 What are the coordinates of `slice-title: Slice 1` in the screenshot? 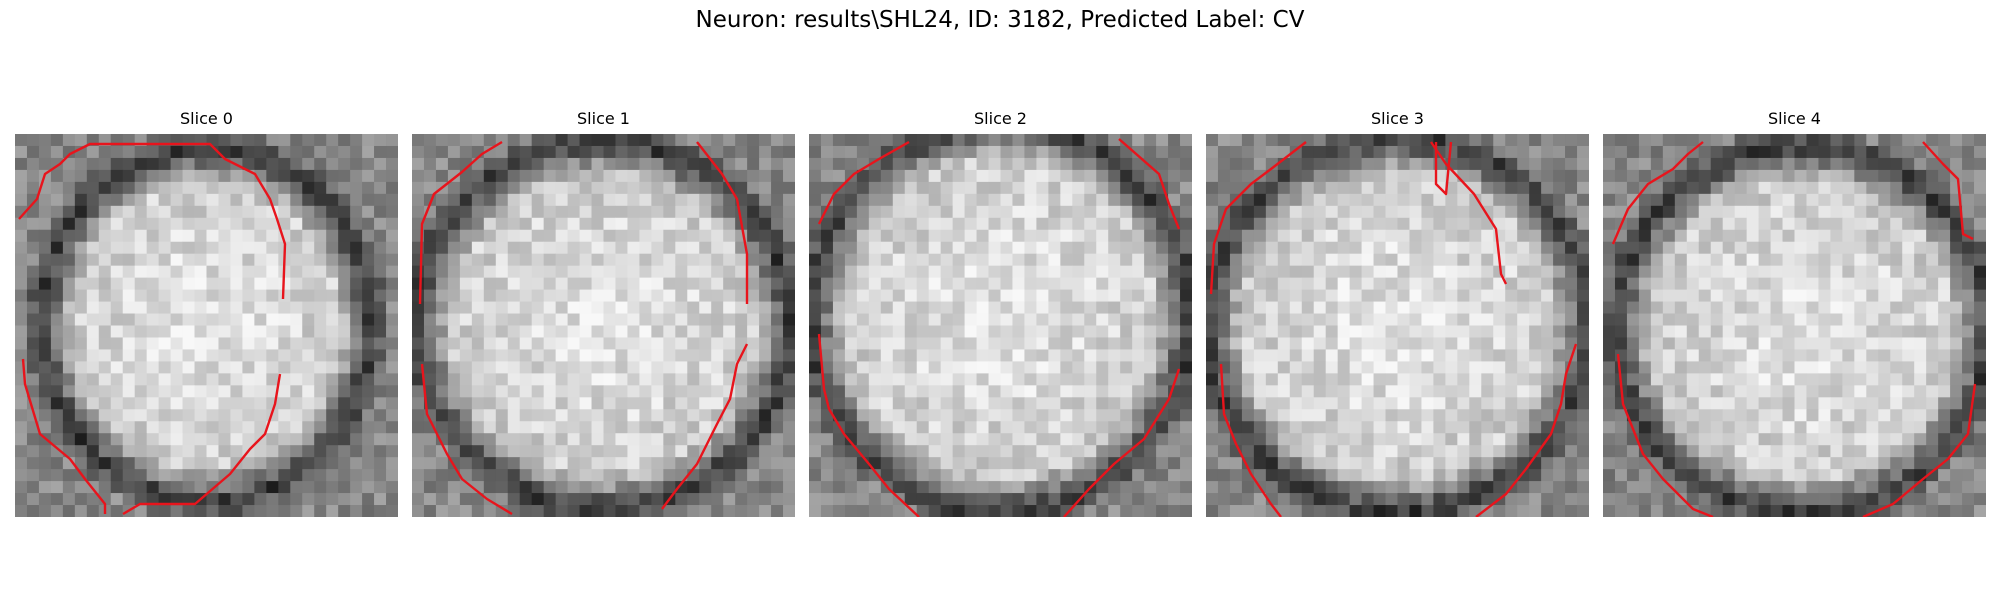 It's located at (603, 118).